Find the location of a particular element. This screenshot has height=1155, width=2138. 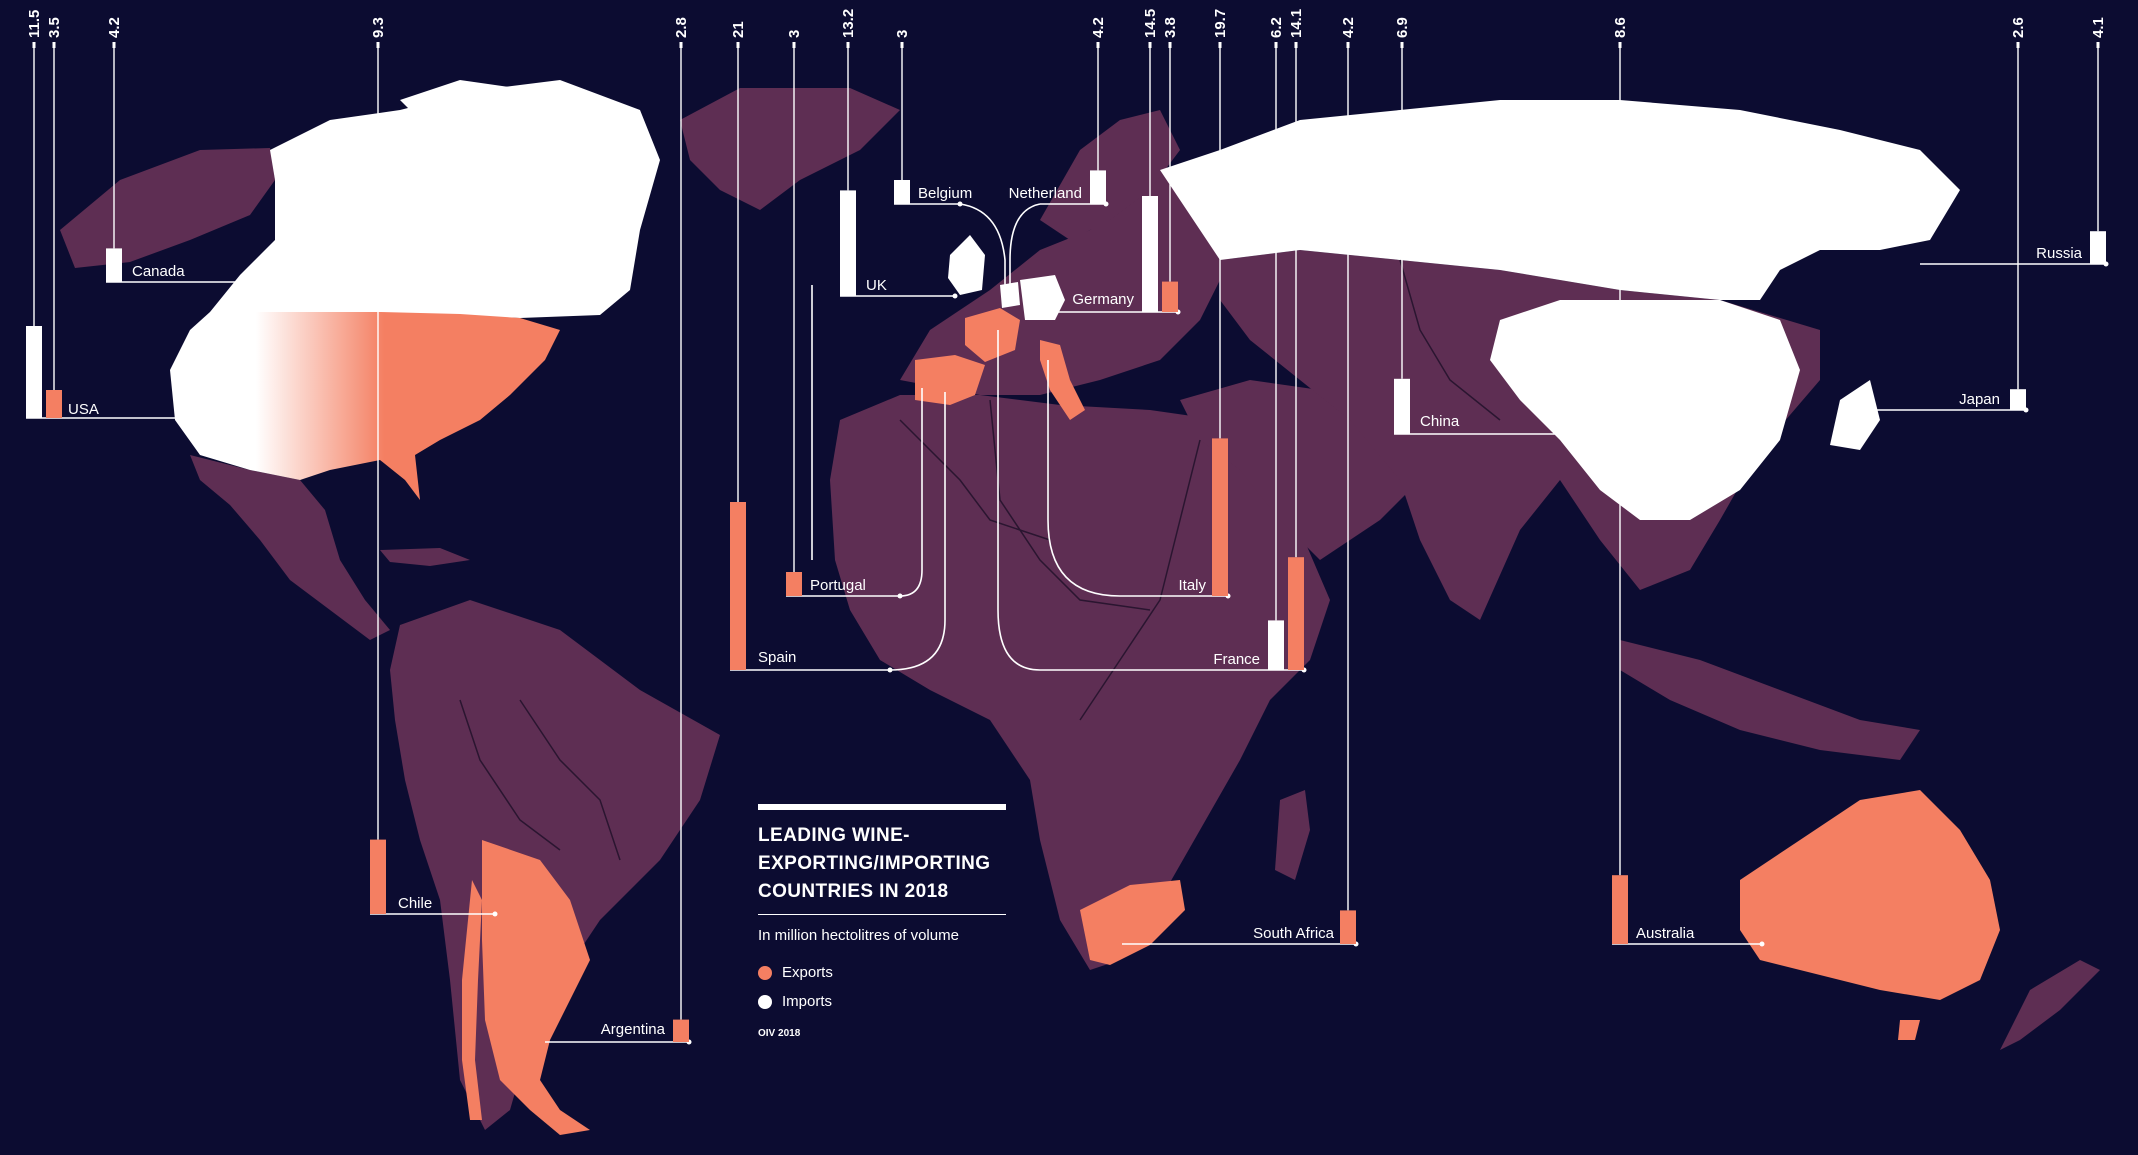

australia-shape is located at coordinates (1870, 895).